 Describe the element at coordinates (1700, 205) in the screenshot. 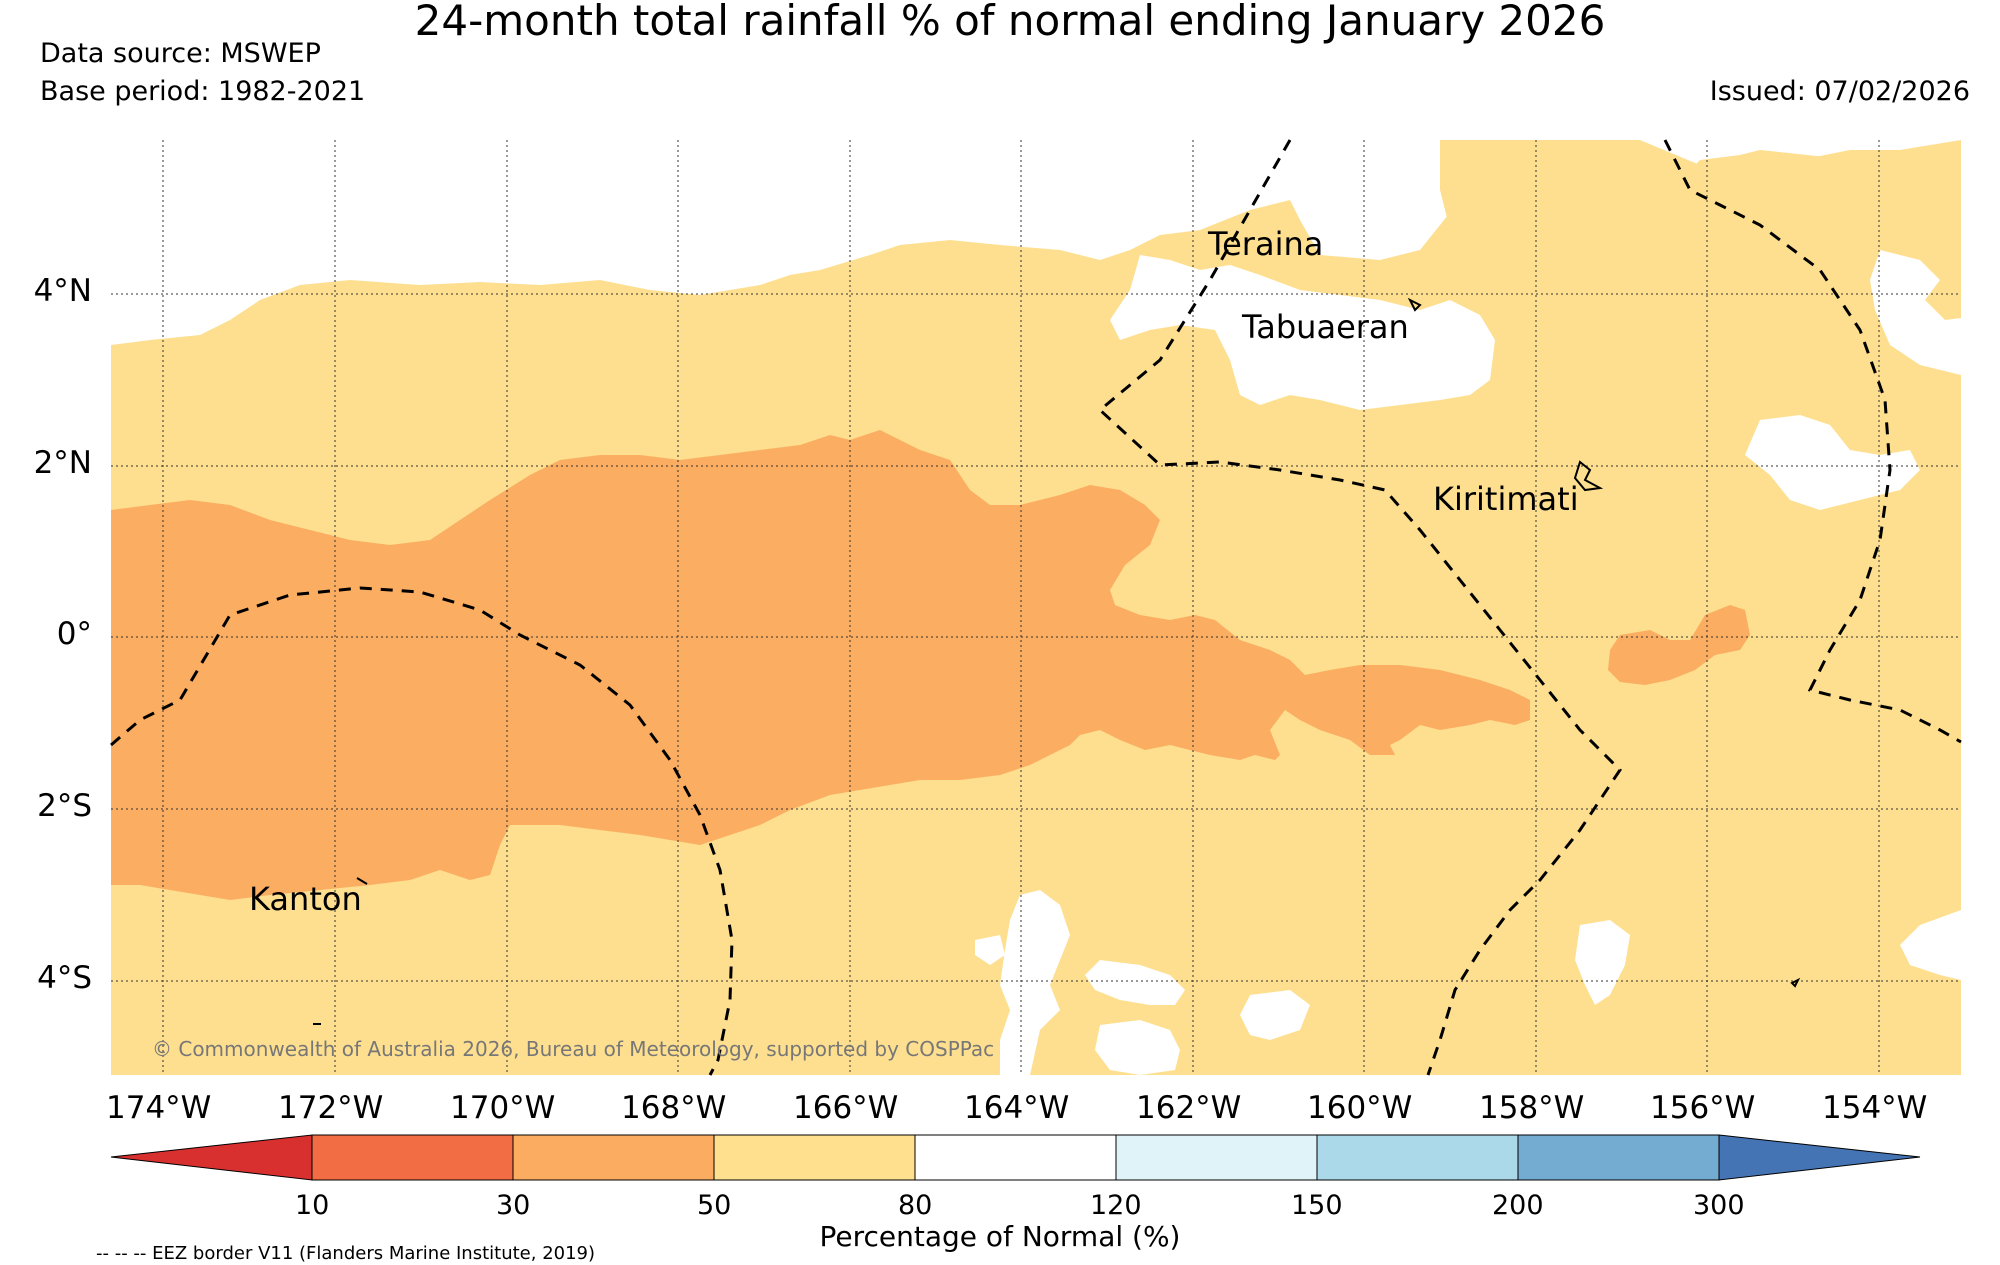

I see `yellow-northeast` at that location.